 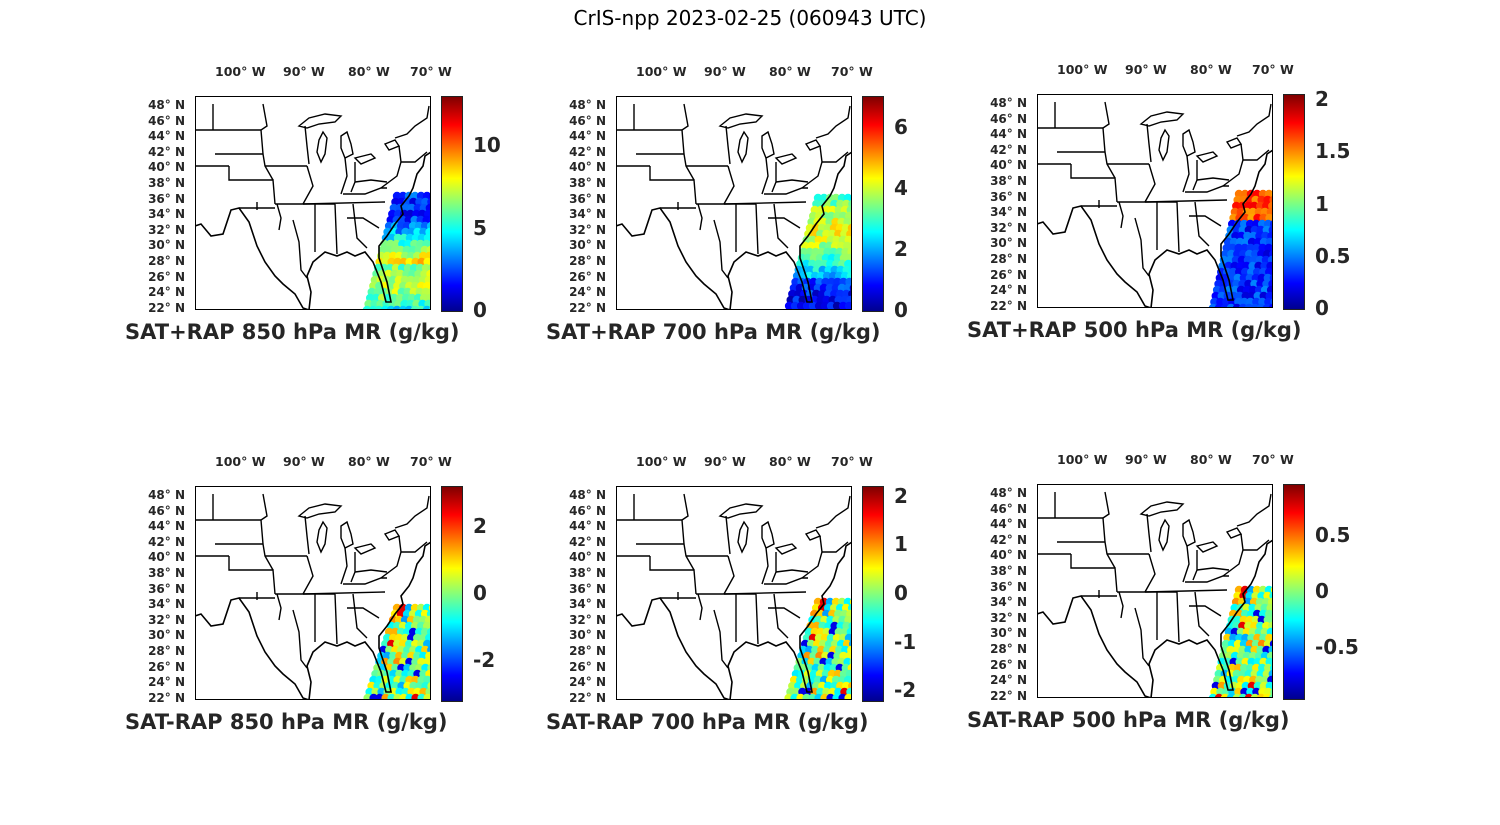 I want to click on panel-caption: SAT+RAP 700 hPa MR (g/kg), so click(x=713, y=332).